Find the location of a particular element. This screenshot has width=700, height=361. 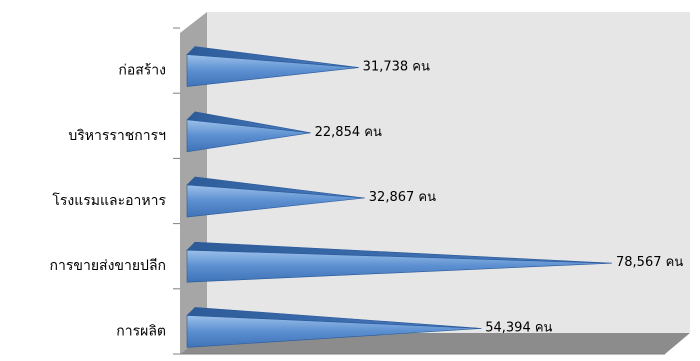

data-label: 22,854 คน is located at coordinates (348, 132).